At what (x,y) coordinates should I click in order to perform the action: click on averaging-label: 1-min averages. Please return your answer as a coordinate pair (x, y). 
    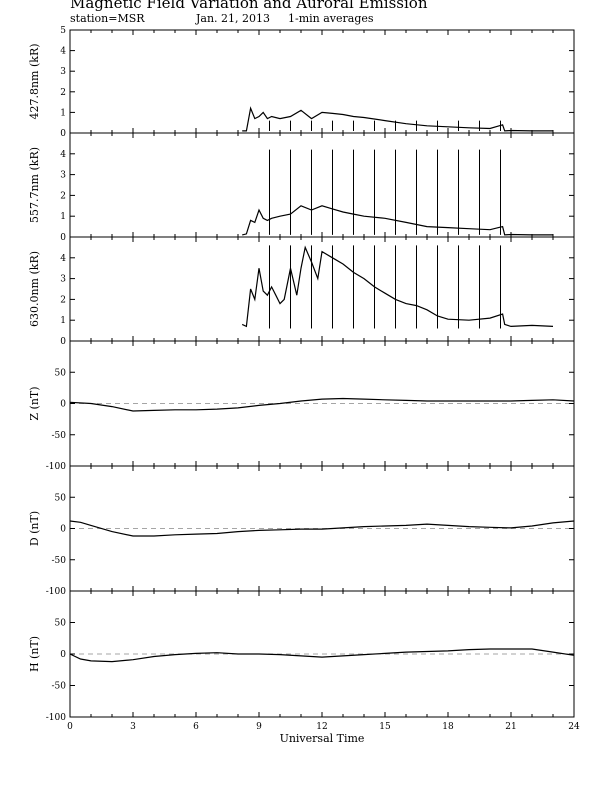
    Looking at the image, I should click on (331, 18).